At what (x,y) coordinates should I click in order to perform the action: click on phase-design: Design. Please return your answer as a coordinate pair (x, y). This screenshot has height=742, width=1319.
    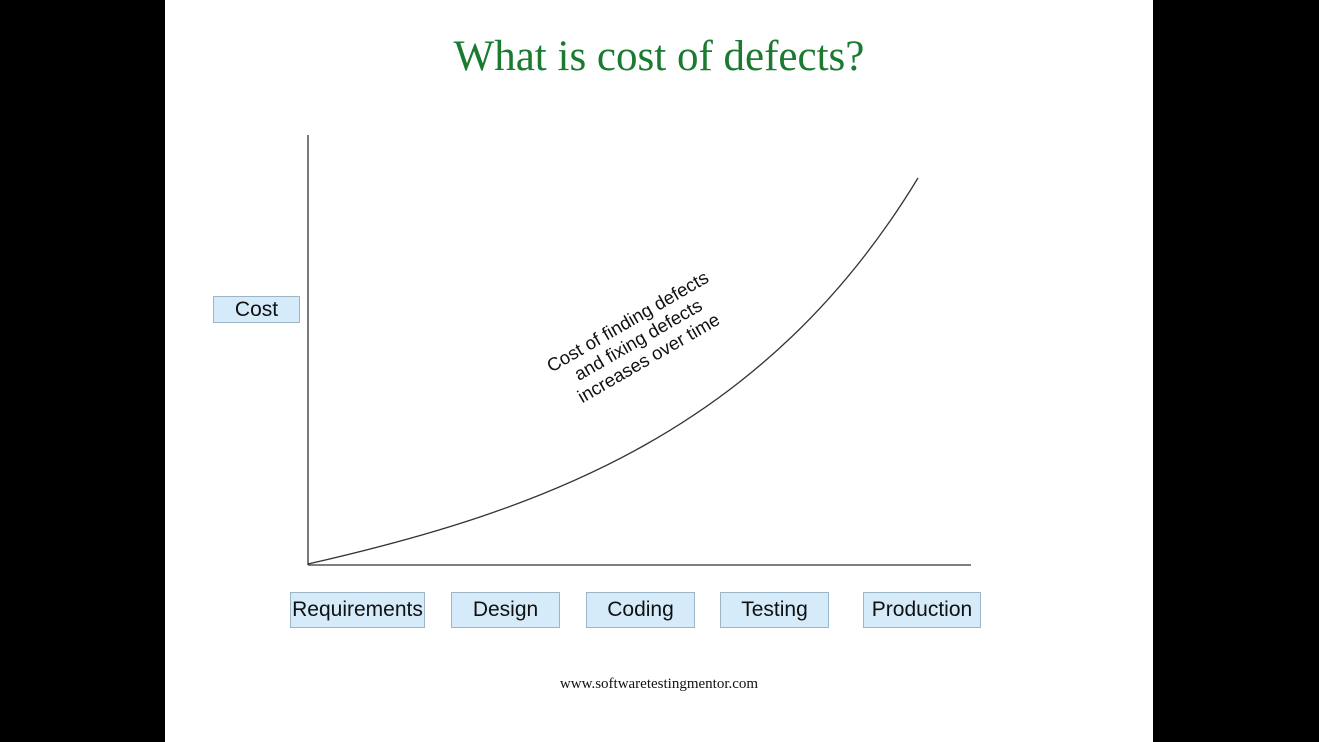
    Looking at the image, I should click on (505, 610).